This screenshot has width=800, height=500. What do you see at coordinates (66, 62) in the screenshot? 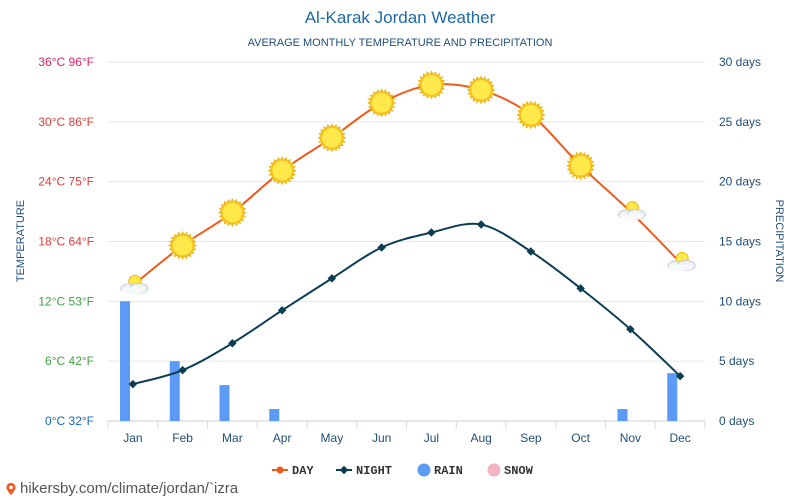
I see `left-tick-label: 36°C 96°F` at bounding box center [66, 62].